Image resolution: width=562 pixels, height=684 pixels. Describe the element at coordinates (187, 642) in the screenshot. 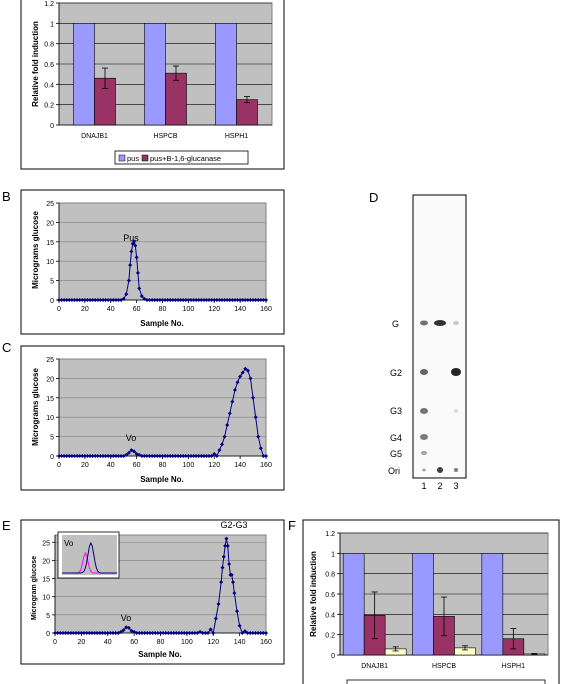

I see `panel-e-xtick-label: 100` at that location.